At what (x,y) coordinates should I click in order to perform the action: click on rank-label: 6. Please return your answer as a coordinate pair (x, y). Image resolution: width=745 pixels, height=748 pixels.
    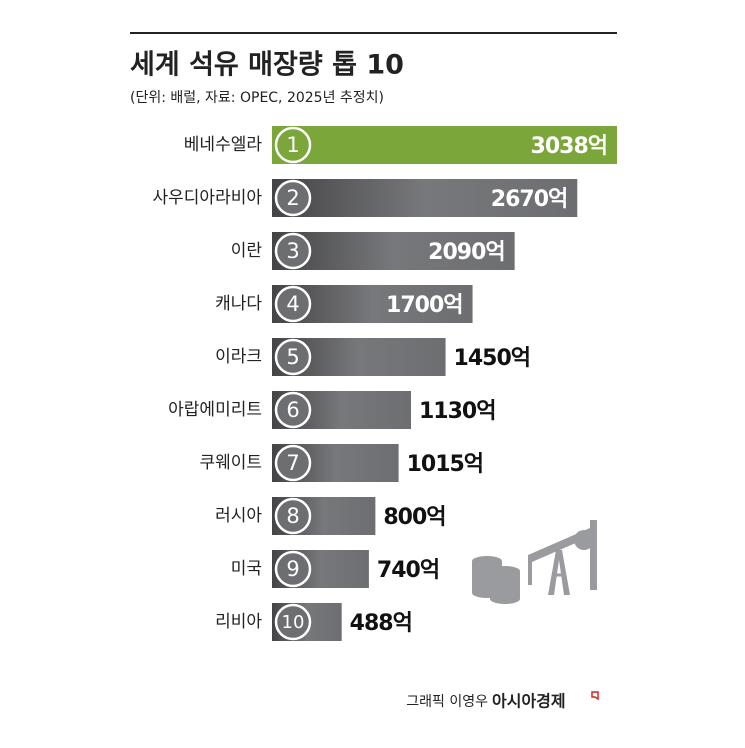
    Looking at the image, I should click on (292, 410).